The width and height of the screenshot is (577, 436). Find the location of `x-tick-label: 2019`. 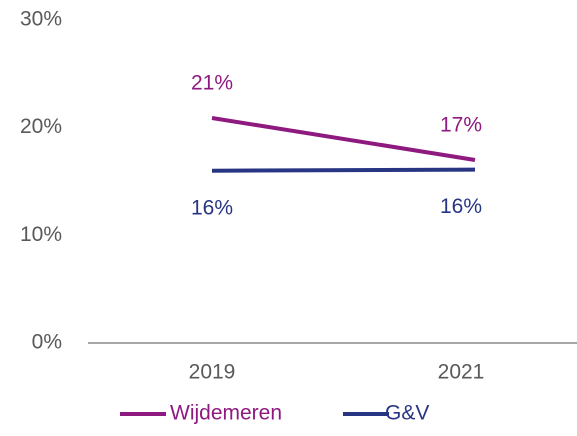

x-tick-label: 2019 is located at coordinates (212, 372).